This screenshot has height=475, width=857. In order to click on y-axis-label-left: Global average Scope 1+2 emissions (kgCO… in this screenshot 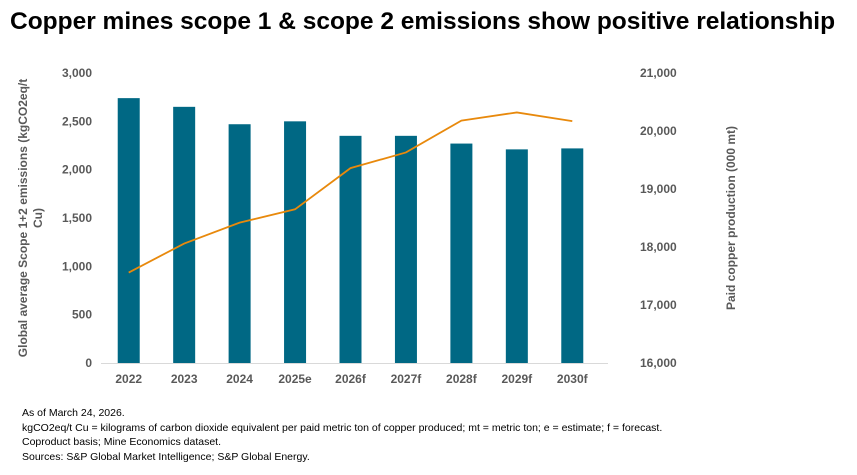, I will do `click(30, 218)`.